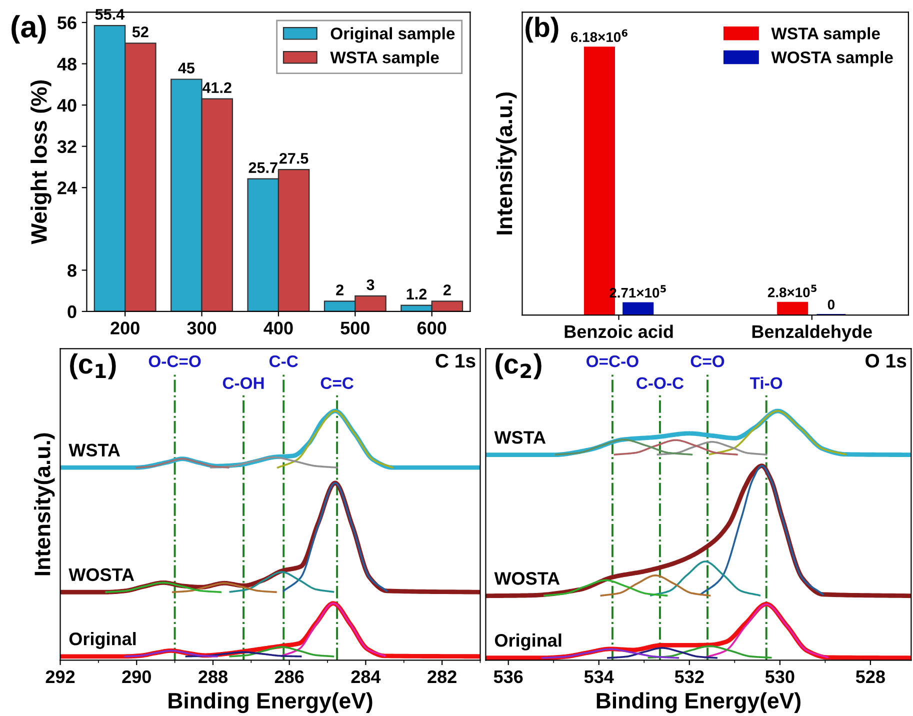  Describe the element at coordinates (72, 270) in the screenshot. I see `y-tick-label: 8` at that location.